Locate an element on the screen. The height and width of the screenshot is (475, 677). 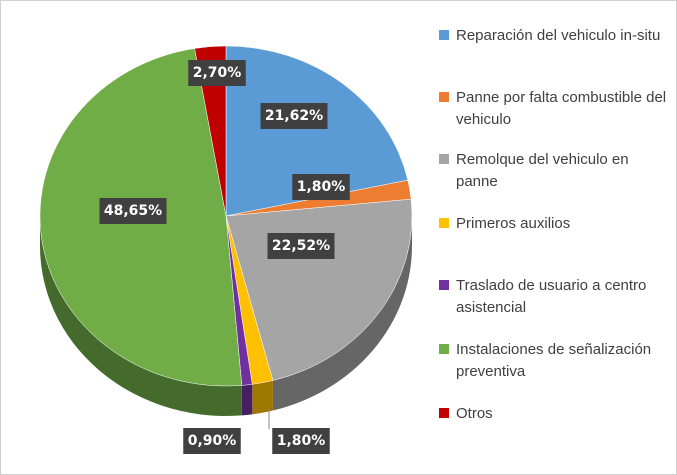
data-label: 0,90% is located at coordinates (212, 441).